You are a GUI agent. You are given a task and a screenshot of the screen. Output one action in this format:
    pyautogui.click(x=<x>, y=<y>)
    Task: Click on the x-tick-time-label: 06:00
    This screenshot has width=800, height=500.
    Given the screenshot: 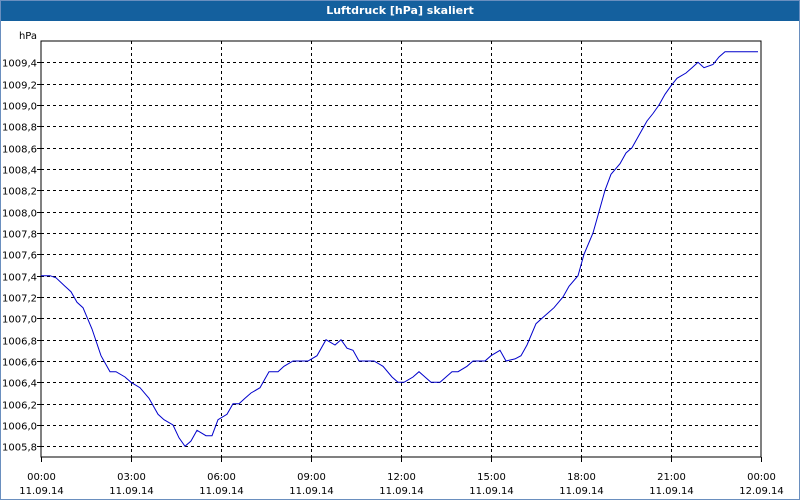 What is the action you would take?
    pyautogui.click(x=221, y=477)
    